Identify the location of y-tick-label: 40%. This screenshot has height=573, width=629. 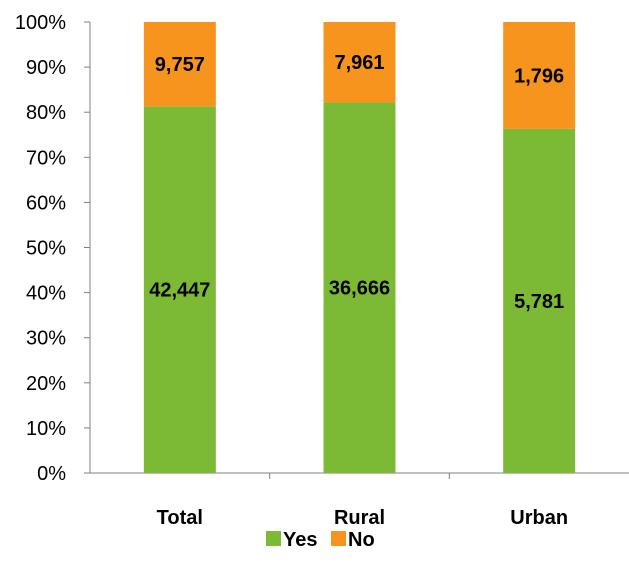
(46, 294).